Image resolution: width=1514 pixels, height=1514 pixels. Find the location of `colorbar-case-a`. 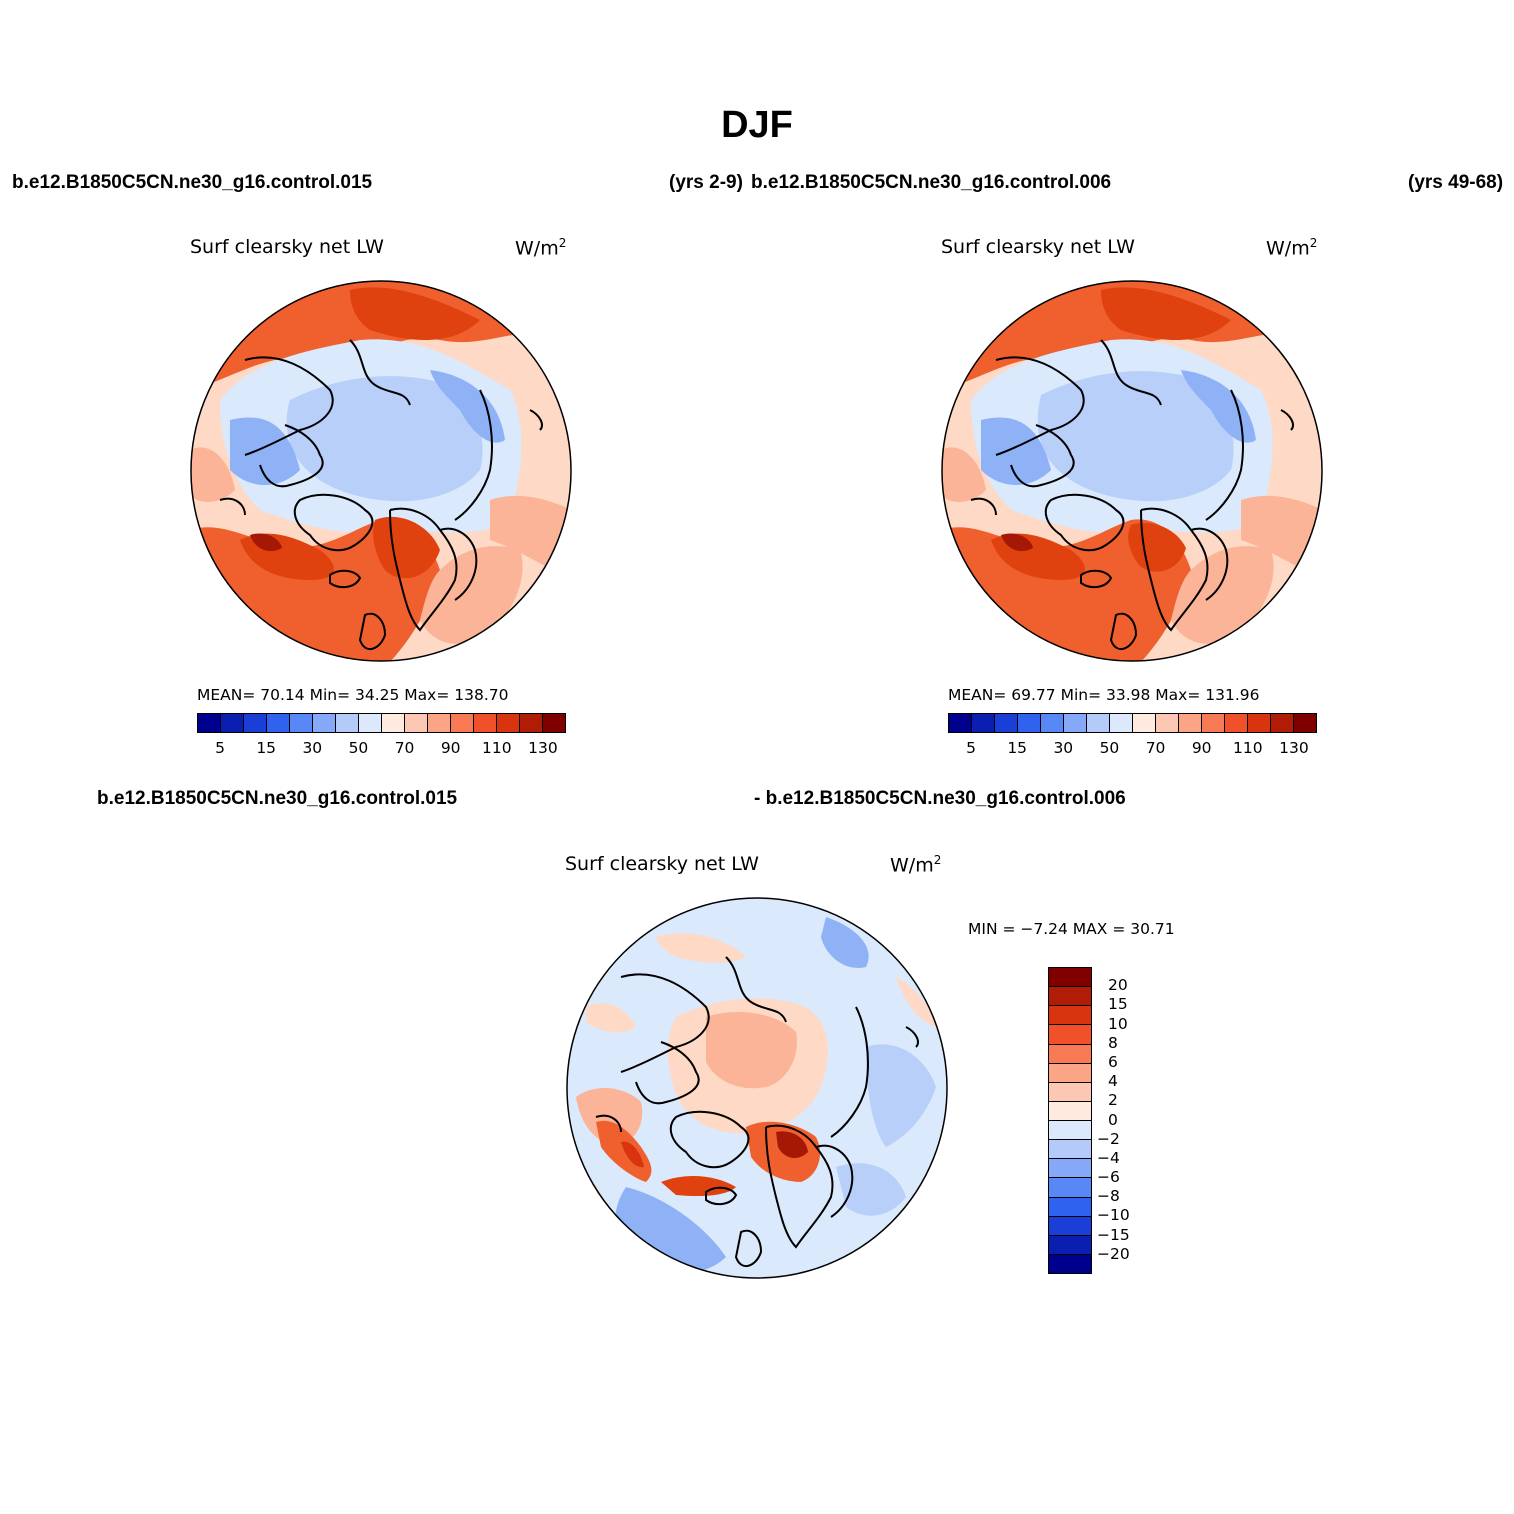

colorbar-case-a is located at coordinates (381, 723).